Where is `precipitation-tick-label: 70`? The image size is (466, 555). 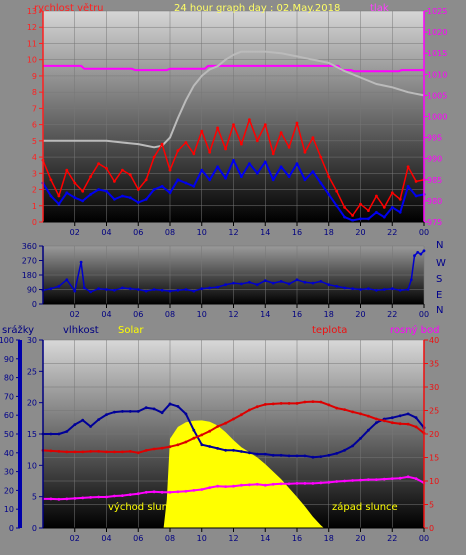 precipitation-tick-label: 70 is located at coordinates (9, 396).